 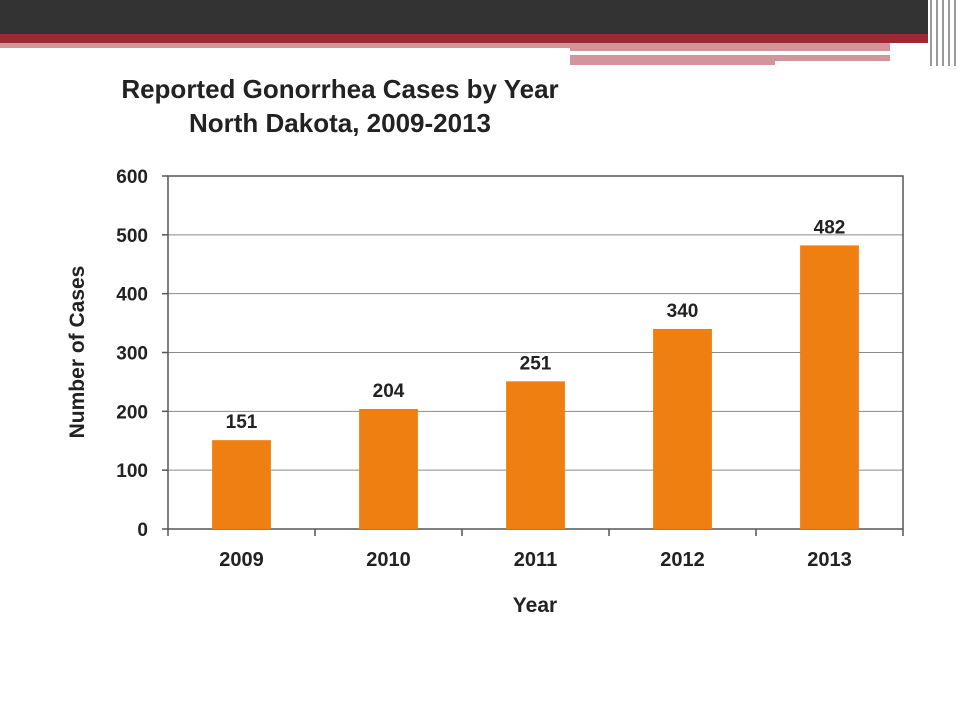 I want to click on x-tick-label-2009: 2009, so click(x=241, y=560).